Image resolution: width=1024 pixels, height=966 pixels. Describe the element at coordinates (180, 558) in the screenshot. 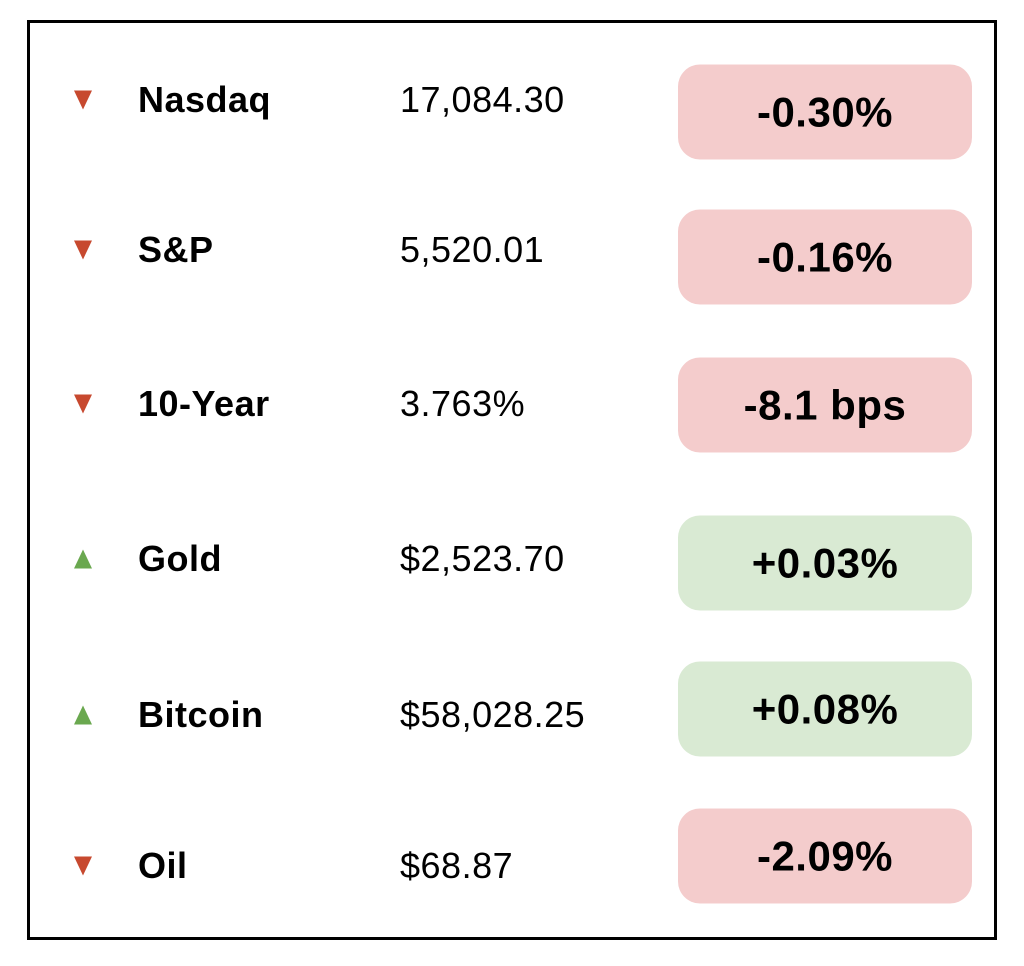

I see `asset-label: Gold` at that location.